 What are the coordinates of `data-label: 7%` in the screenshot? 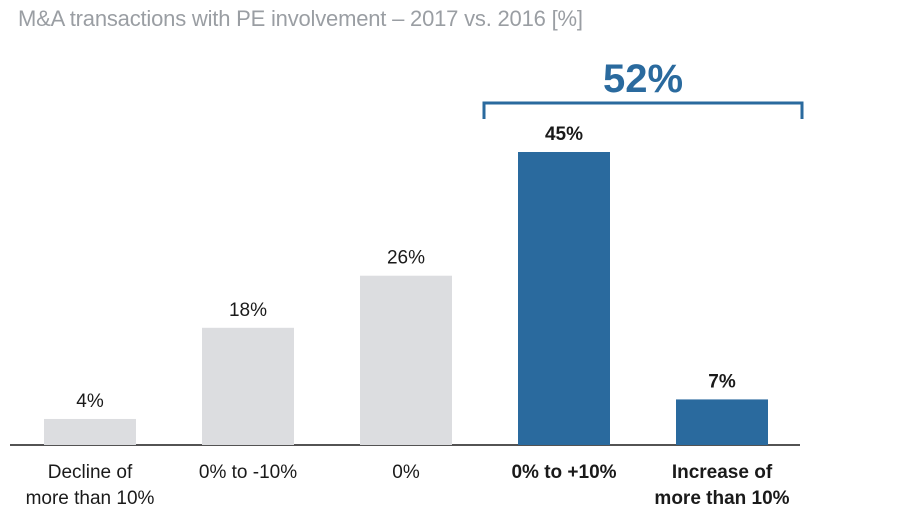 It's located at (722, 381).